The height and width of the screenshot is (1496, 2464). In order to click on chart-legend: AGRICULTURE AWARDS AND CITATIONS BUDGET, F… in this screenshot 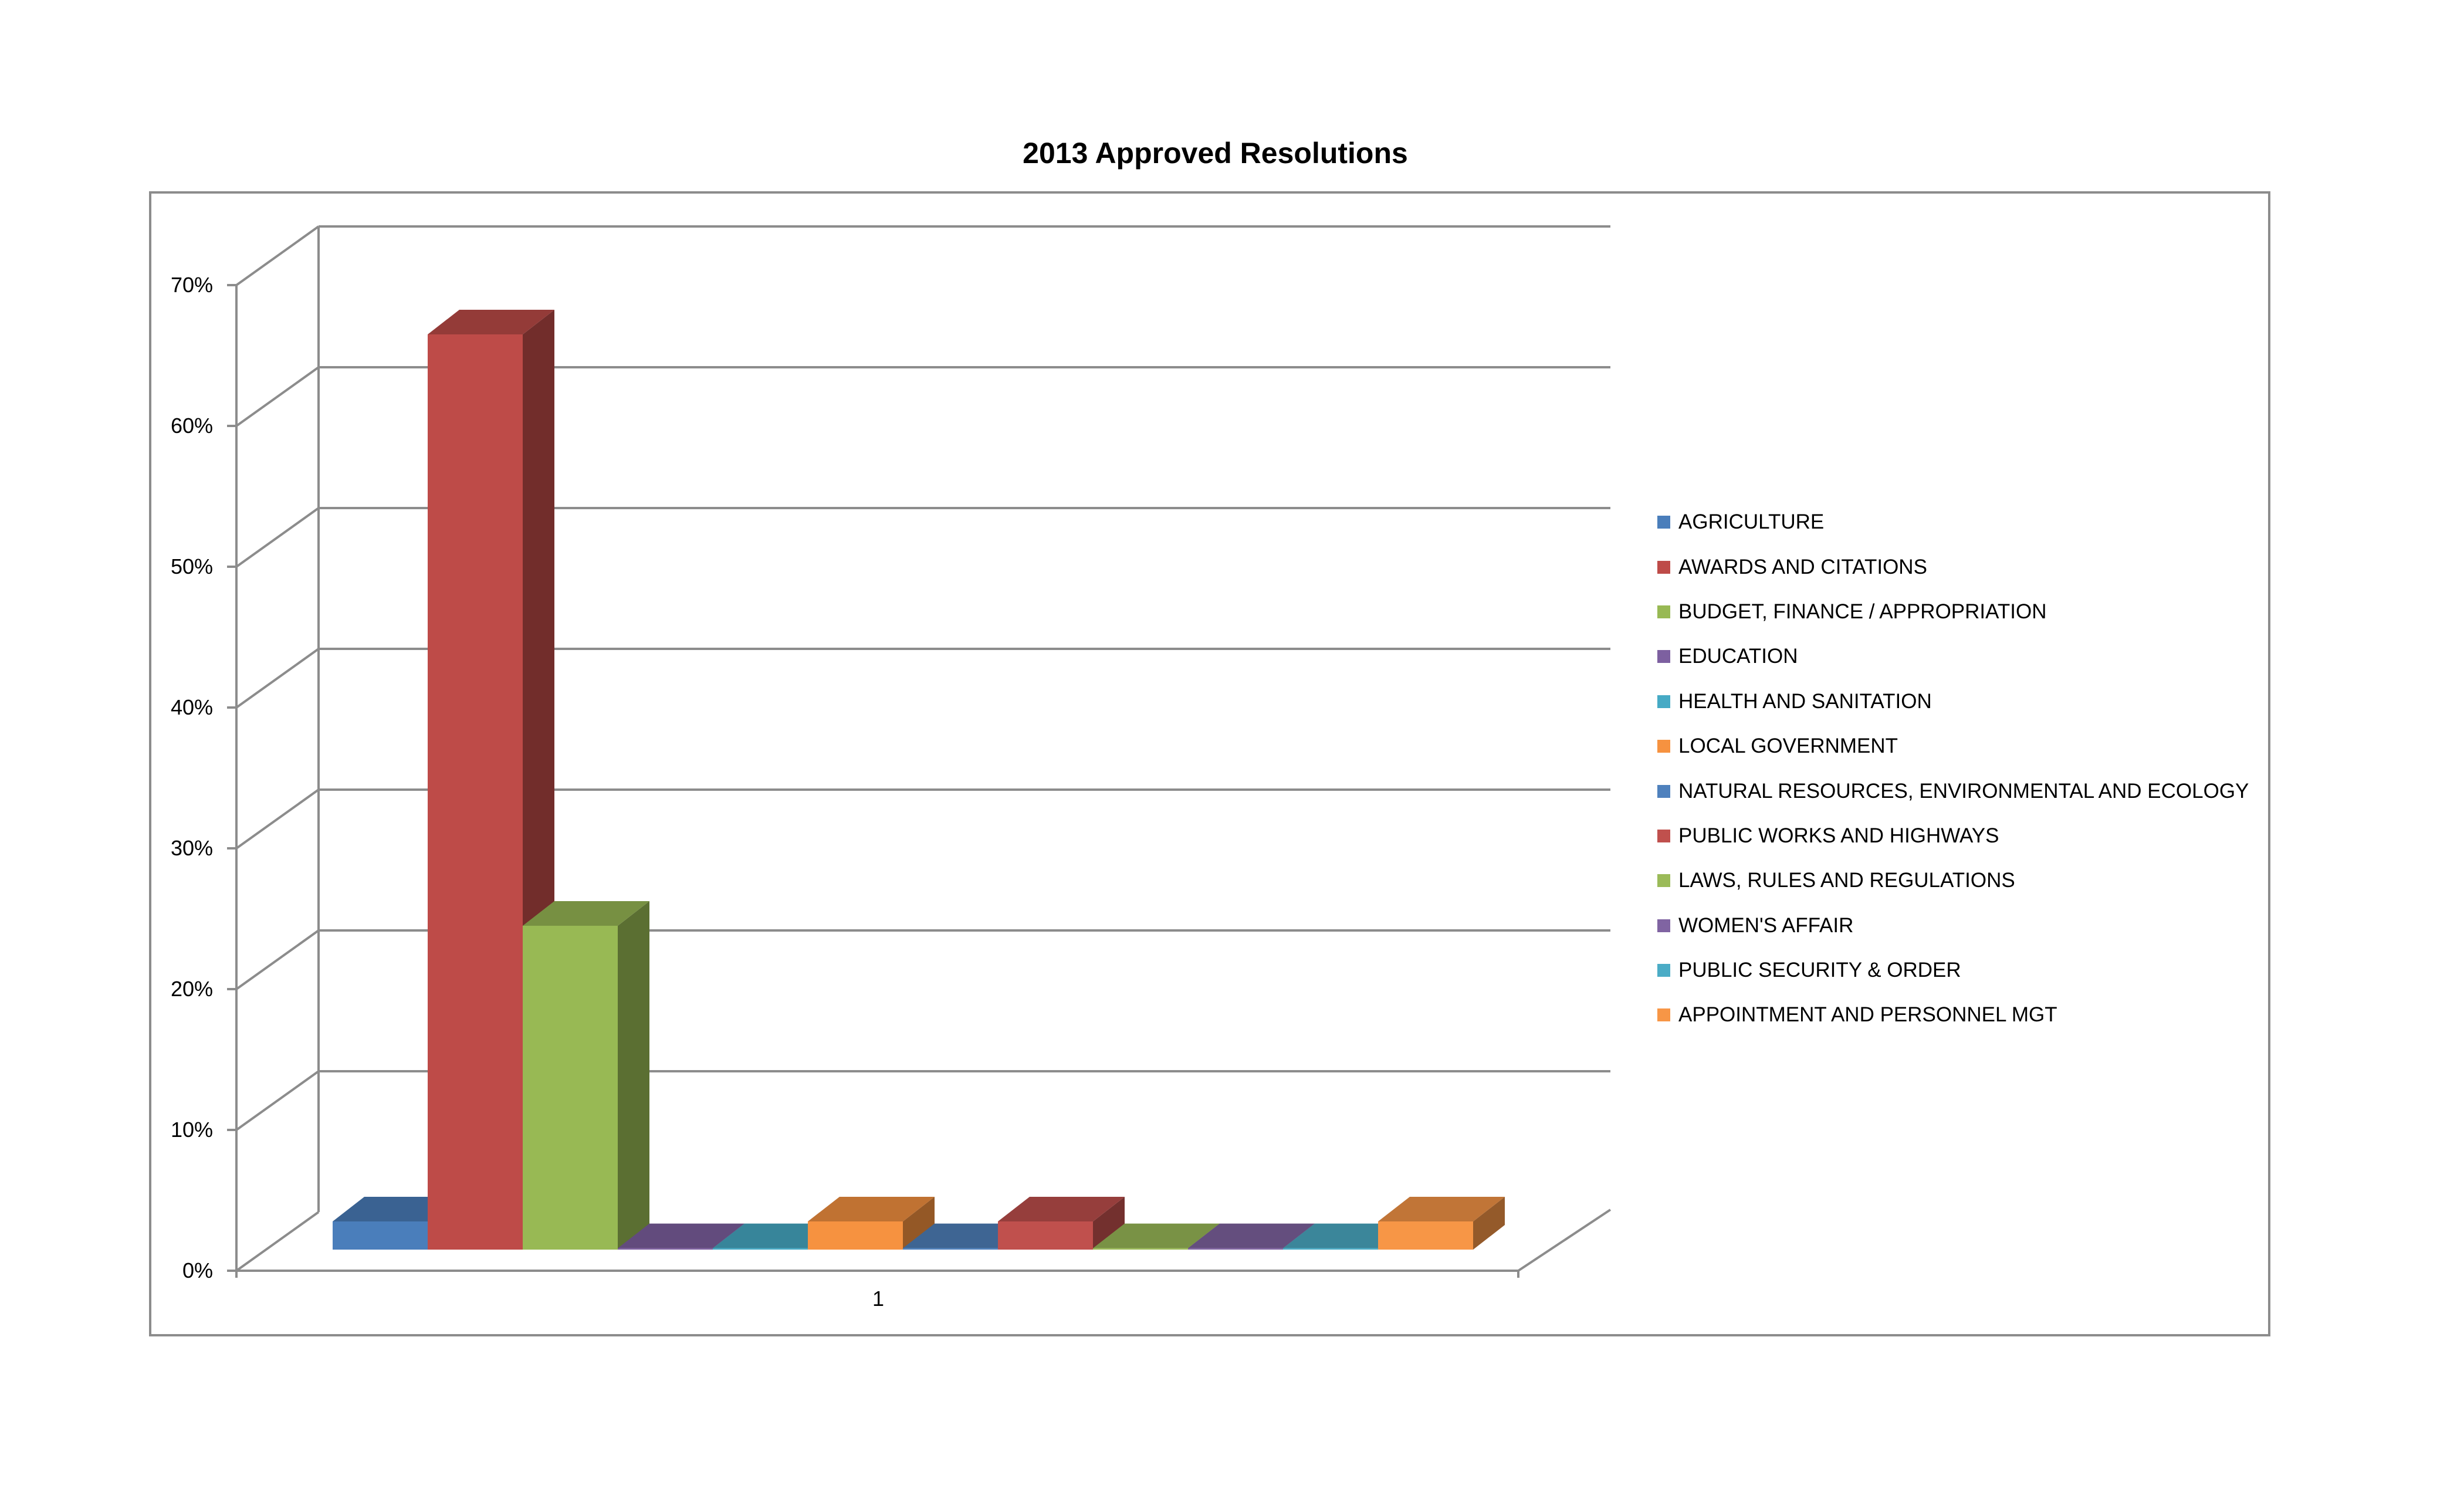, I will do `click(1962, 769)`.